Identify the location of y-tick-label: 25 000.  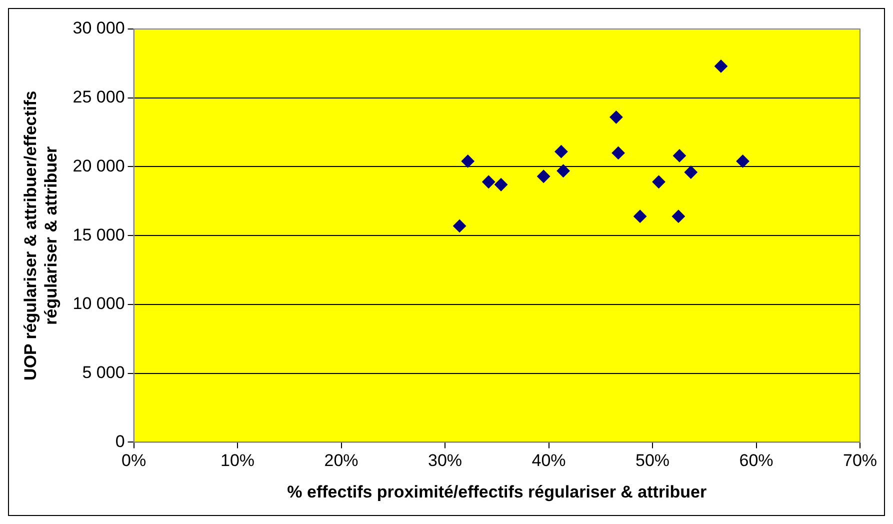
(98, 97).